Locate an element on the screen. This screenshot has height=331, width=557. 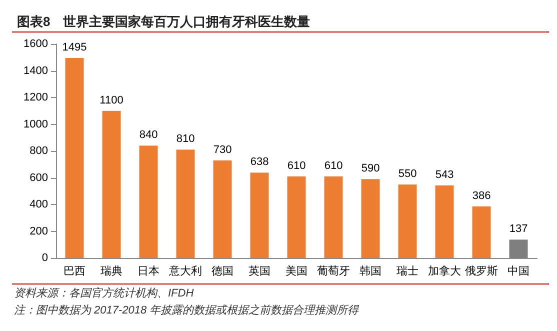
x-tick-label: 葡萄牙 is located at coordinates (333, 271).